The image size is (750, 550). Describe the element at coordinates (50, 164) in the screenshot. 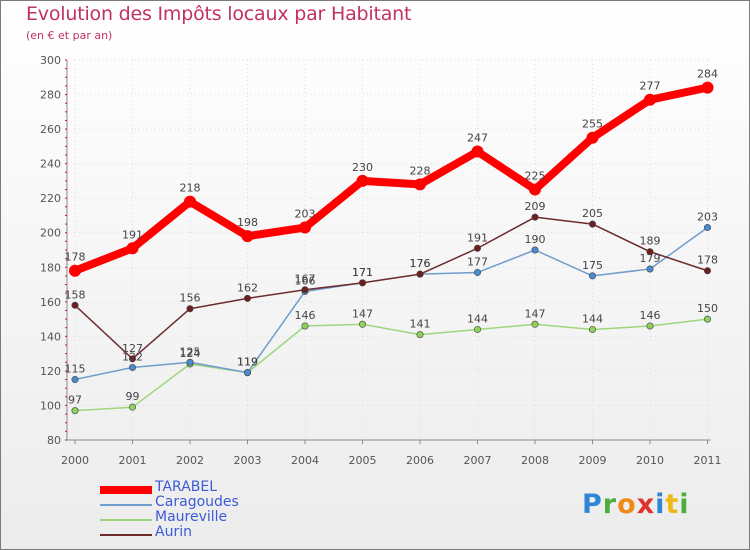

I see `y-tick-label: 240` at that location.